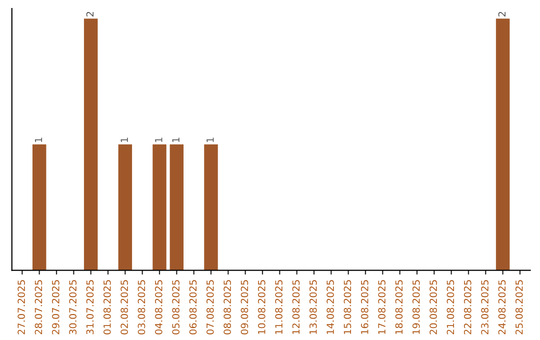 The width and height of the screenshot is (540, 340). I want to click on x-tick-label: 16.08.2025, so click(364, 307).